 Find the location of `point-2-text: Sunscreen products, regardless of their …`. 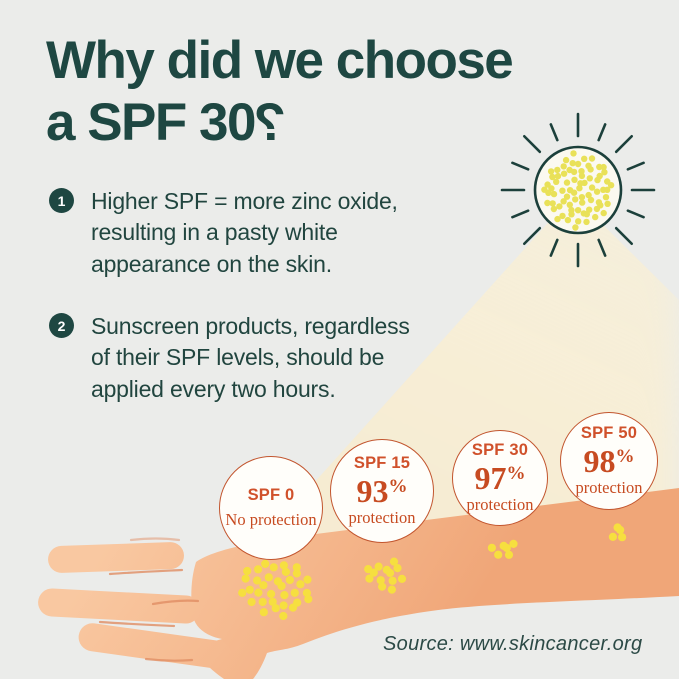

point-2-text: Sunscreen products, regardless of their … is located at coordinates (250, 357).